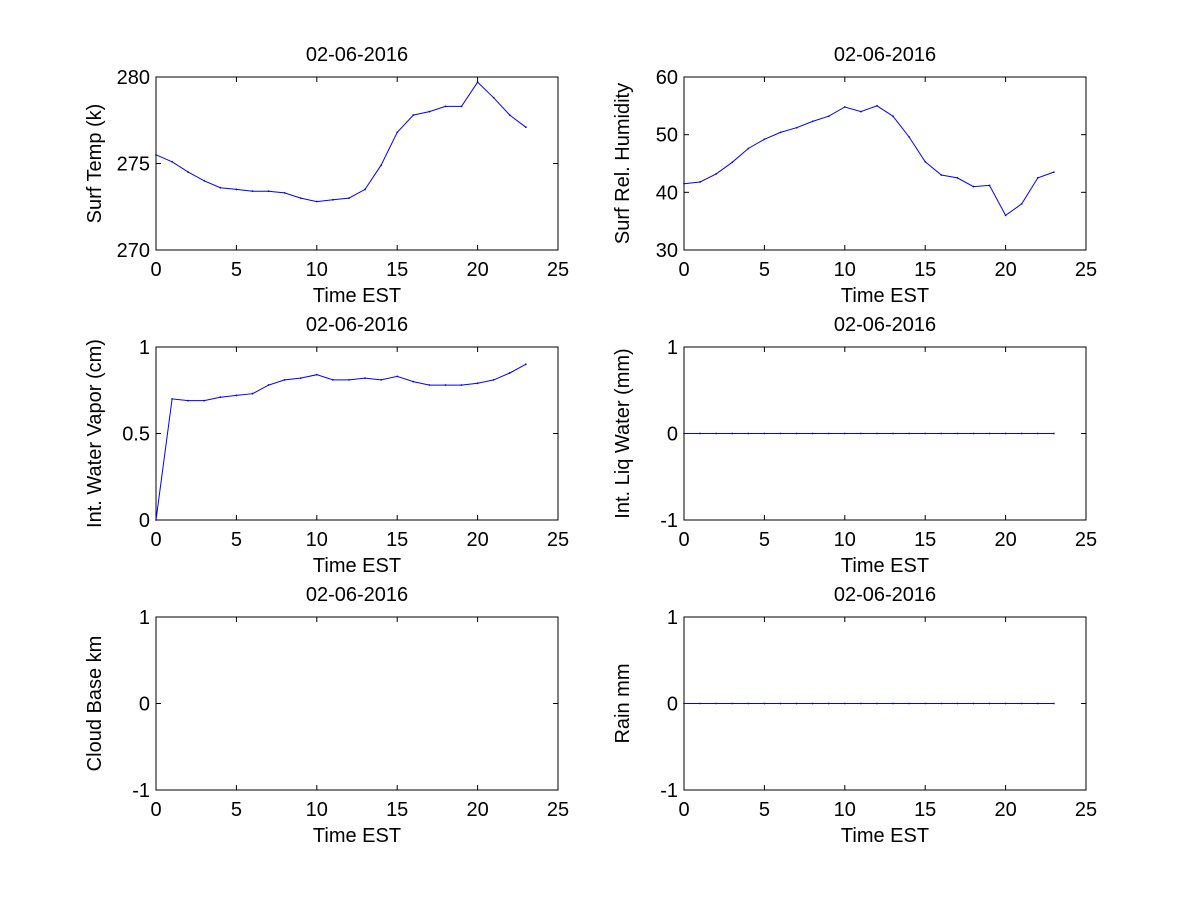 Image resolution: width=1200 pixels, height=900 pixels. Describe the element at coordinates (623, 703) in the screenshot. I see `y-axis-label: Rain mm` at that location.